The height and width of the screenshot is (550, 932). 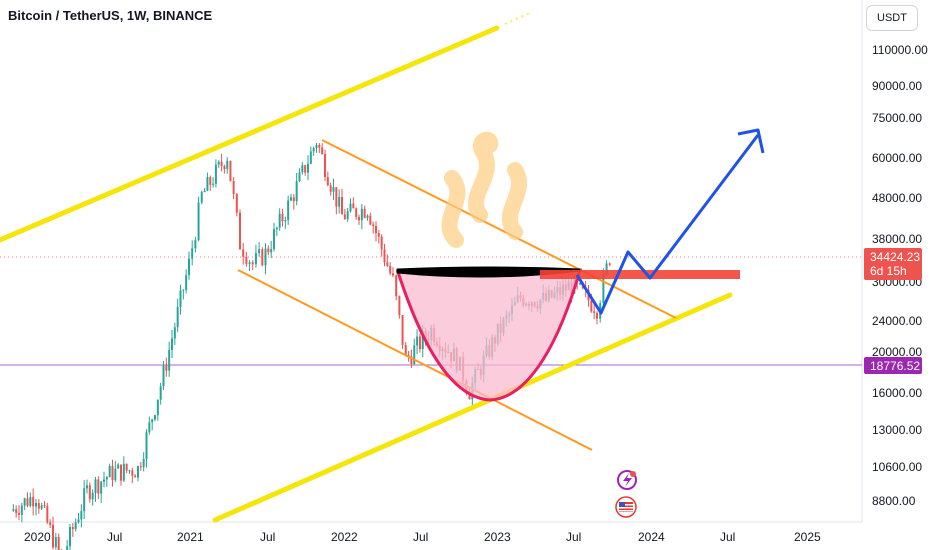 What do you see at coordinates (110, 15) in the screenshot?
I see `symbol-title: Bitcoin / TetherUS, 1W, BINANCE` at bounding box center [110, 15].